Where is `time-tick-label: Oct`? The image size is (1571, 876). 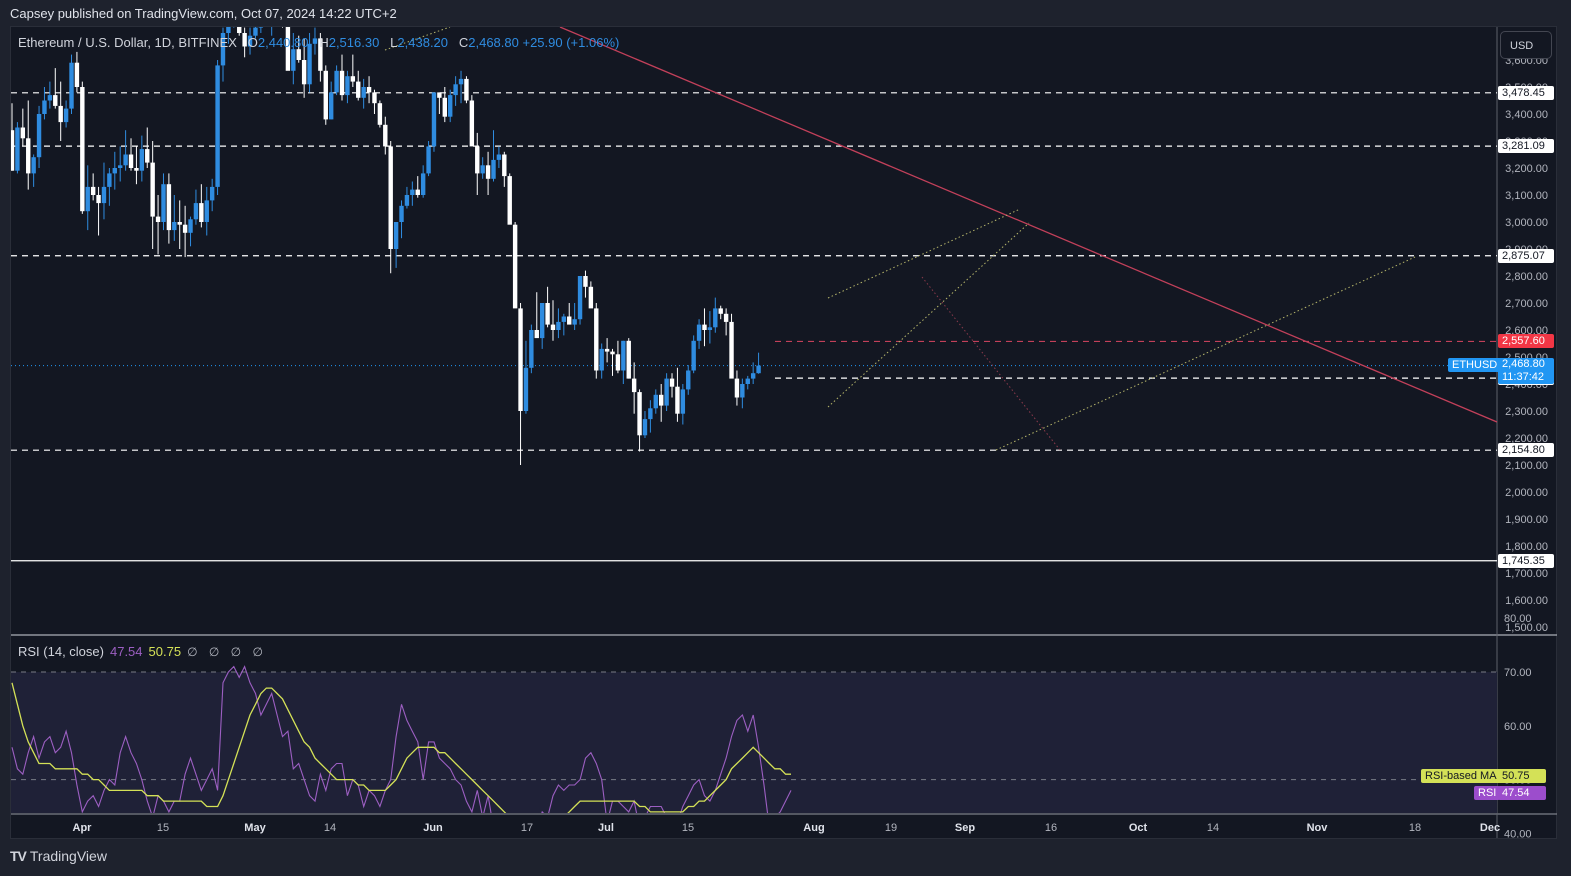
time-tick-label: Oct is located at coordinates (1138, 828).